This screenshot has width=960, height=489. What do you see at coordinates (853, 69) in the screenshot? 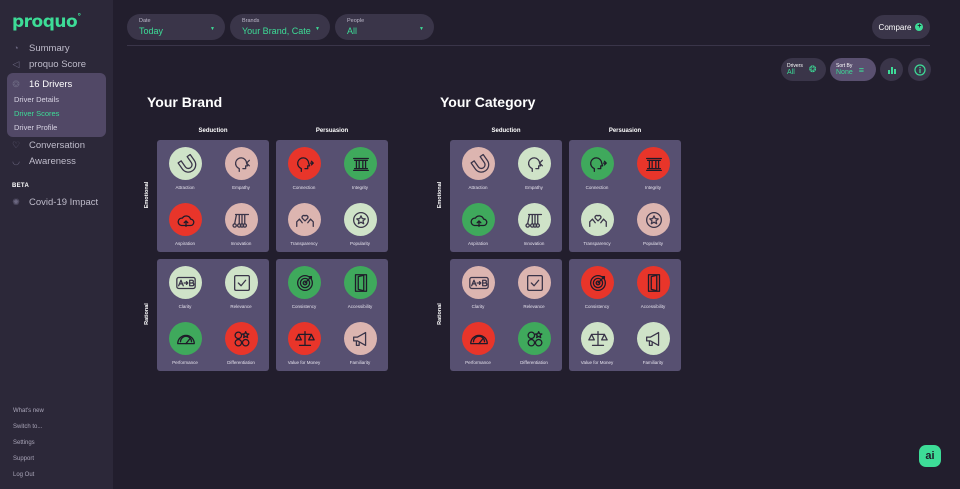
I see `sort-by-button: Sort By None ≡` at bounding box center [853, 69].